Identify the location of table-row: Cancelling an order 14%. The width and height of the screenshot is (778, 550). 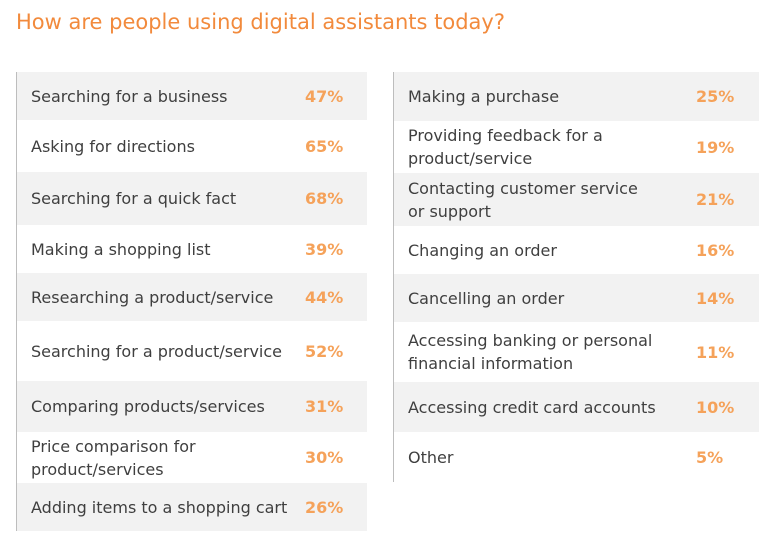
(576, 298).